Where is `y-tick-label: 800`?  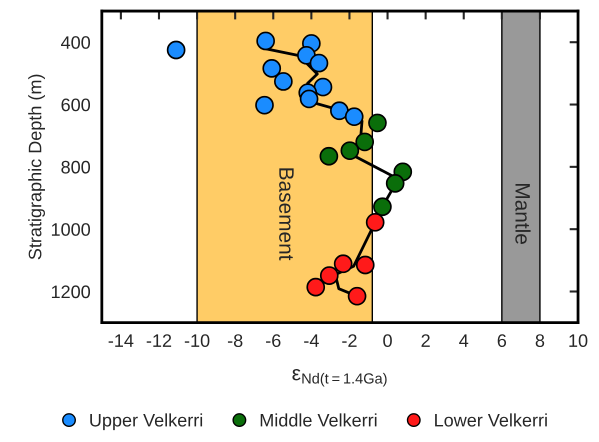 y-tick-label: 800 is located at coordinates (75, 167).